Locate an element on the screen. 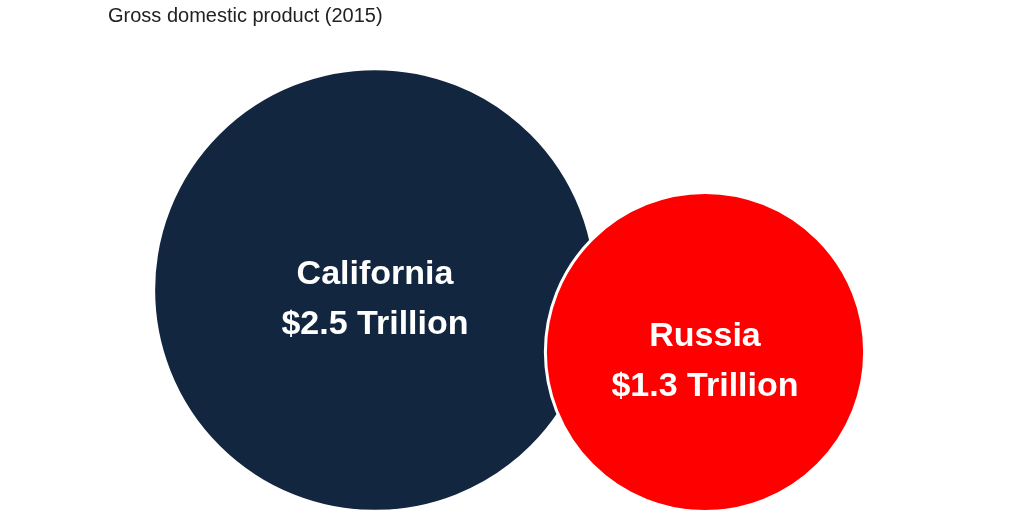 This screenshot has width=1024, height=512. category-label: California is located at coordinates (375, 272).